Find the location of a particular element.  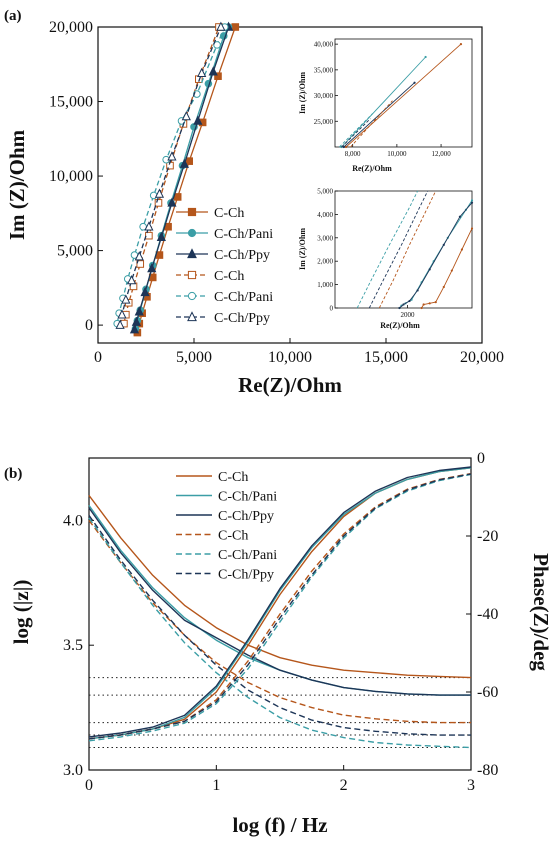

x-tick-label: 2 is located at coordinates (344, 785).